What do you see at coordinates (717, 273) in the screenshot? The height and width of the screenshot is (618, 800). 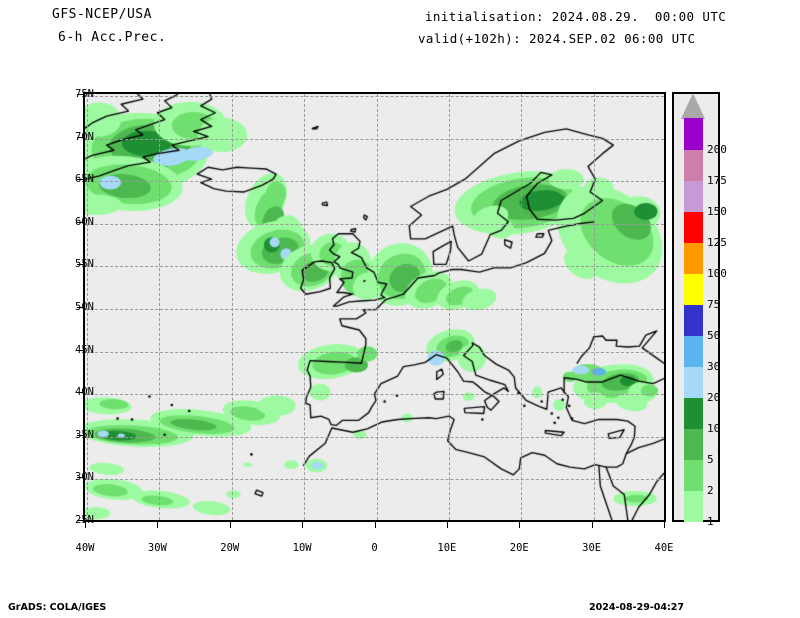 I see `colorbar-tick-label: 100` at bounding box center [717, 273].